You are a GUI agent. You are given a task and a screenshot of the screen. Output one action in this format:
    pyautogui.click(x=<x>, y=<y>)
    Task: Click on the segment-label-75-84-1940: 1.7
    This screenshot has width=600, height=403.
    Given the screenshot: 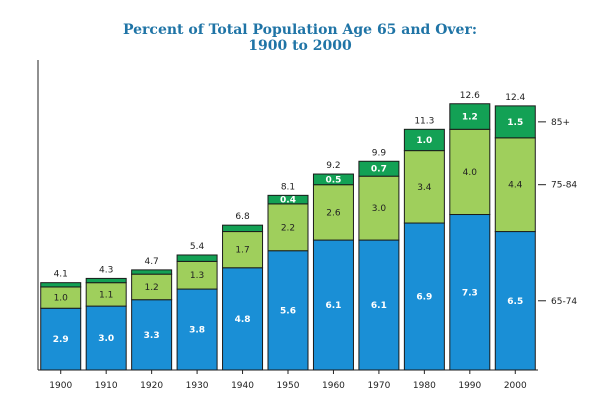 What is the action you would take?
    pyautogui.click(x=242, y=251)
    